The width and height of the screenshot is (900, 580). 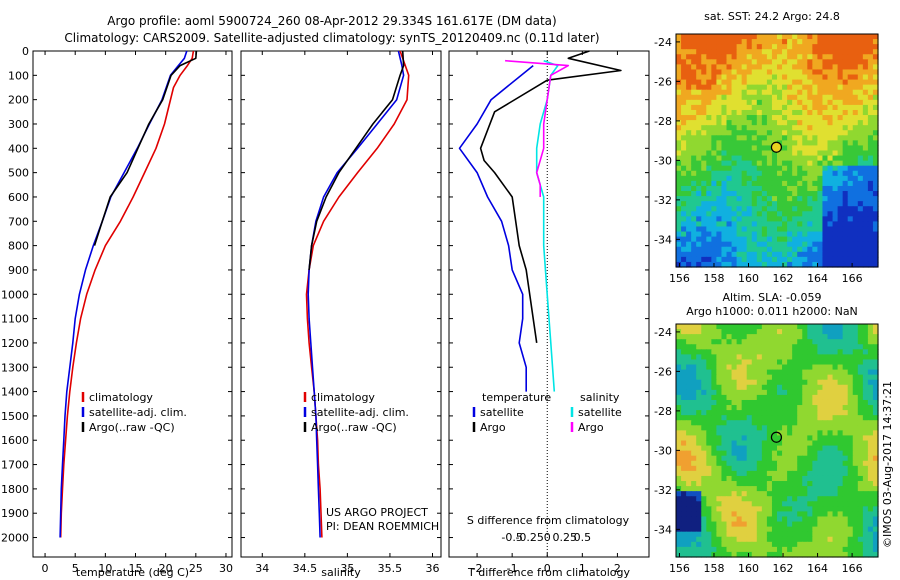 I want to click on x-tick-label: 20, so click(x=166, y=568).